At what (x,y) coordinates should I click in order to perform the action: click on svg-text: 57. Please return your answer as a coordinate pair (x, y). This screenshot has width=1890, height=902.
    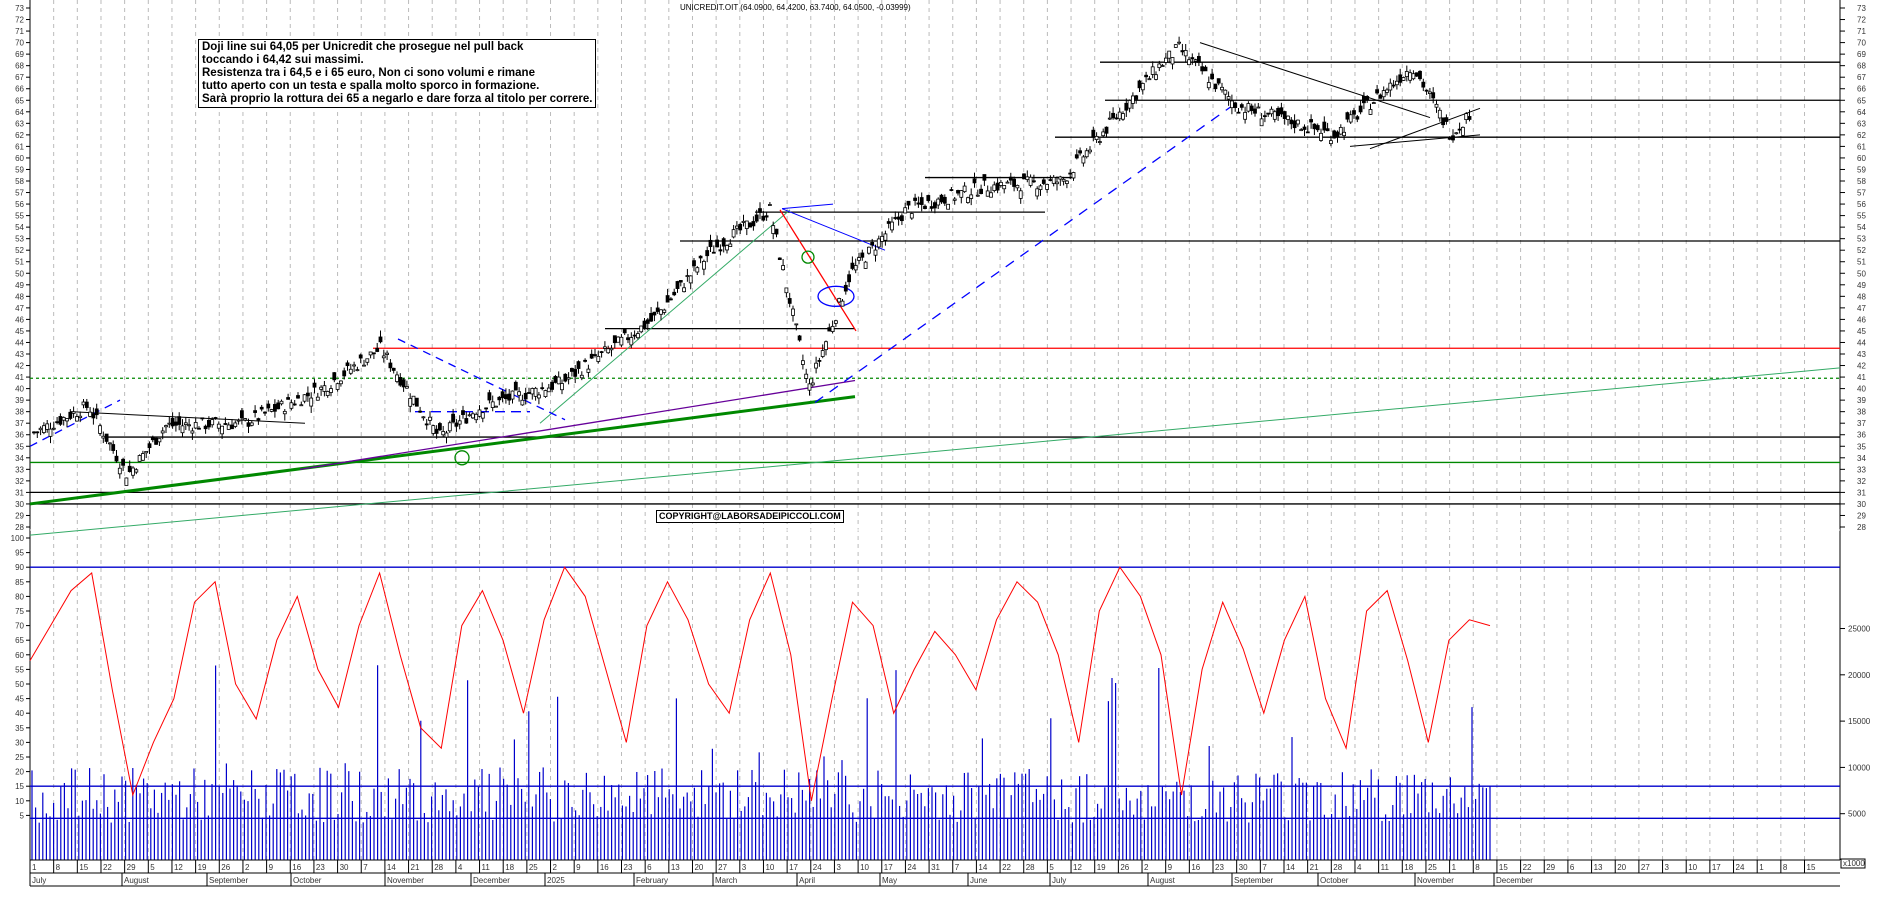
    Looking at the image, I should click on (19, 193).